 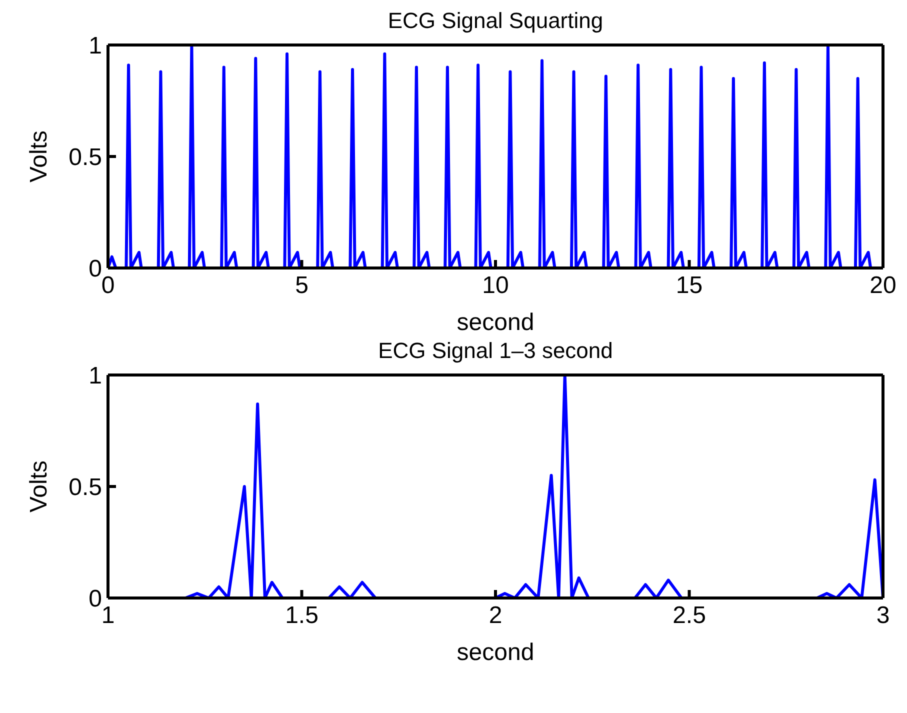 I want to click on x-tick-label: 3, so click(x=883, y=616).